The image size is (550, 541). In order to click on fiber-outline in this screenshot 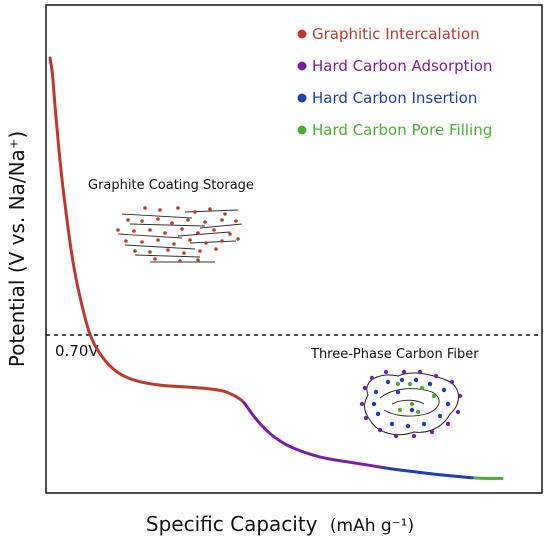, I will do `click(411, 404)`.